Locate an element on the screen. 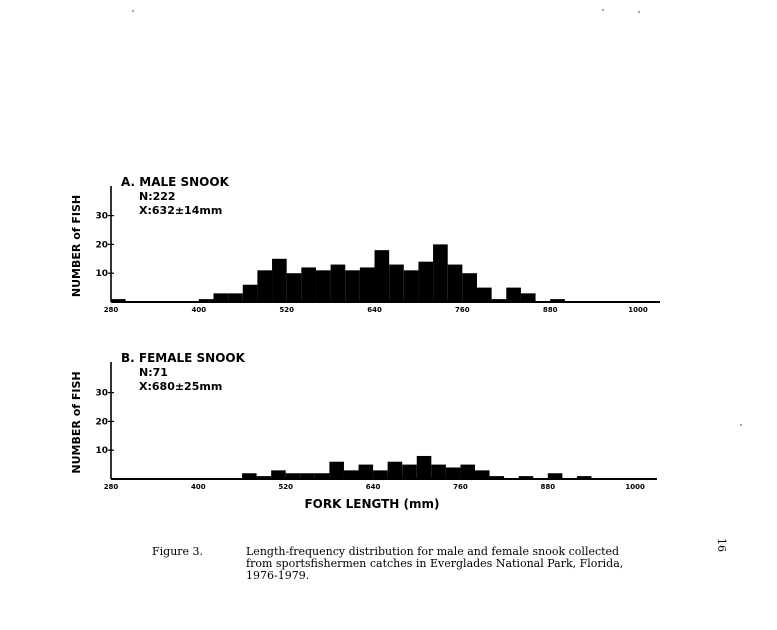 The image size is (777, 630). panel-stat: N:222 is located at coordinates (157, 196).